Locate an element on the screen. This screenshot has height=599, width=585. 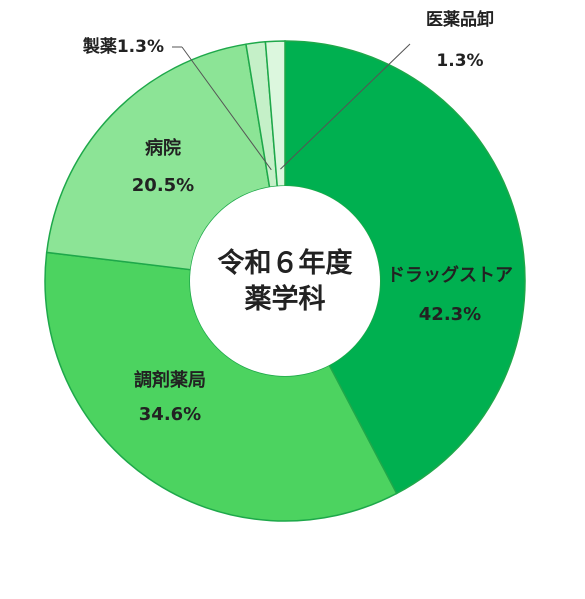
leader-line-pharma-maker-b is located at coordinates (226, 108).